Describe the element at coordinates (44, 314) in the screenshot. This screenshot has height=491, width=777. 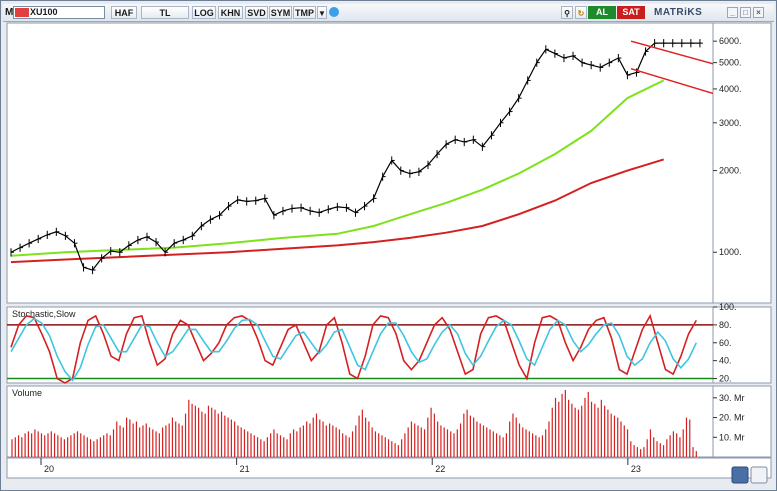
I see `stochastic-title: Stochastic,Slow` at that location.